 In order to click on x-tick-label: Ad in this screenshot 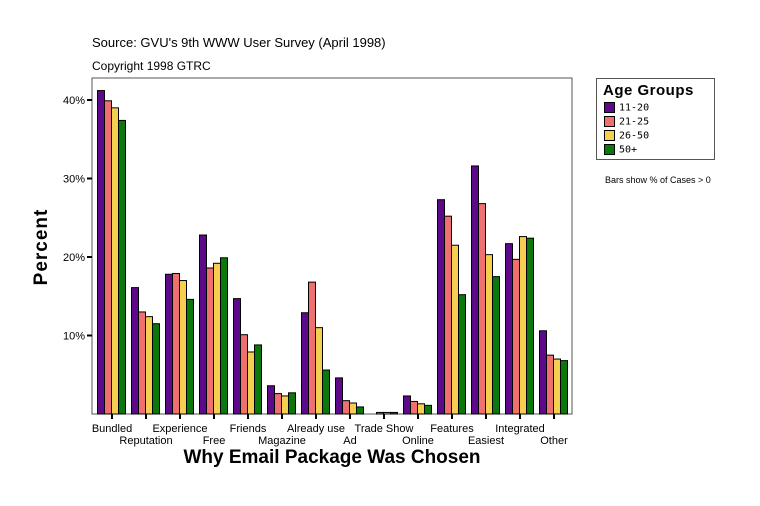, I will do `click(349, 441)`.